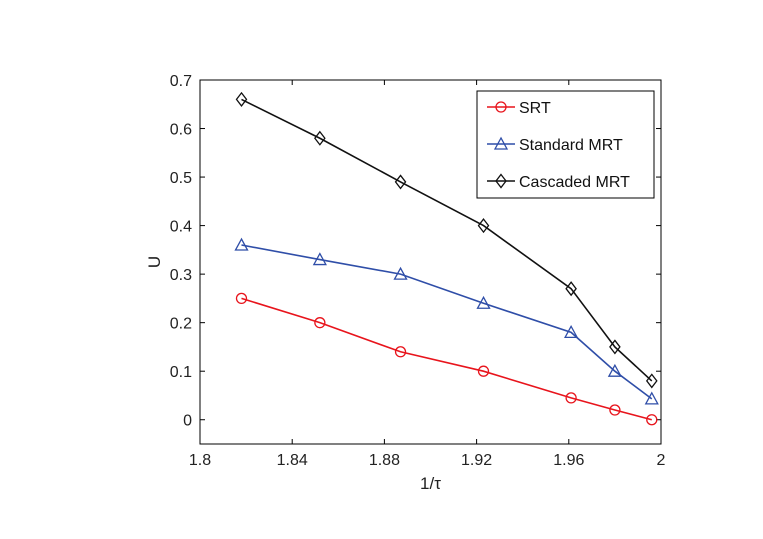 The image size is (763, 539). Describe the element at coordinates (501, 107) in the screenshot. I see `legend-marker-srt` at that location.